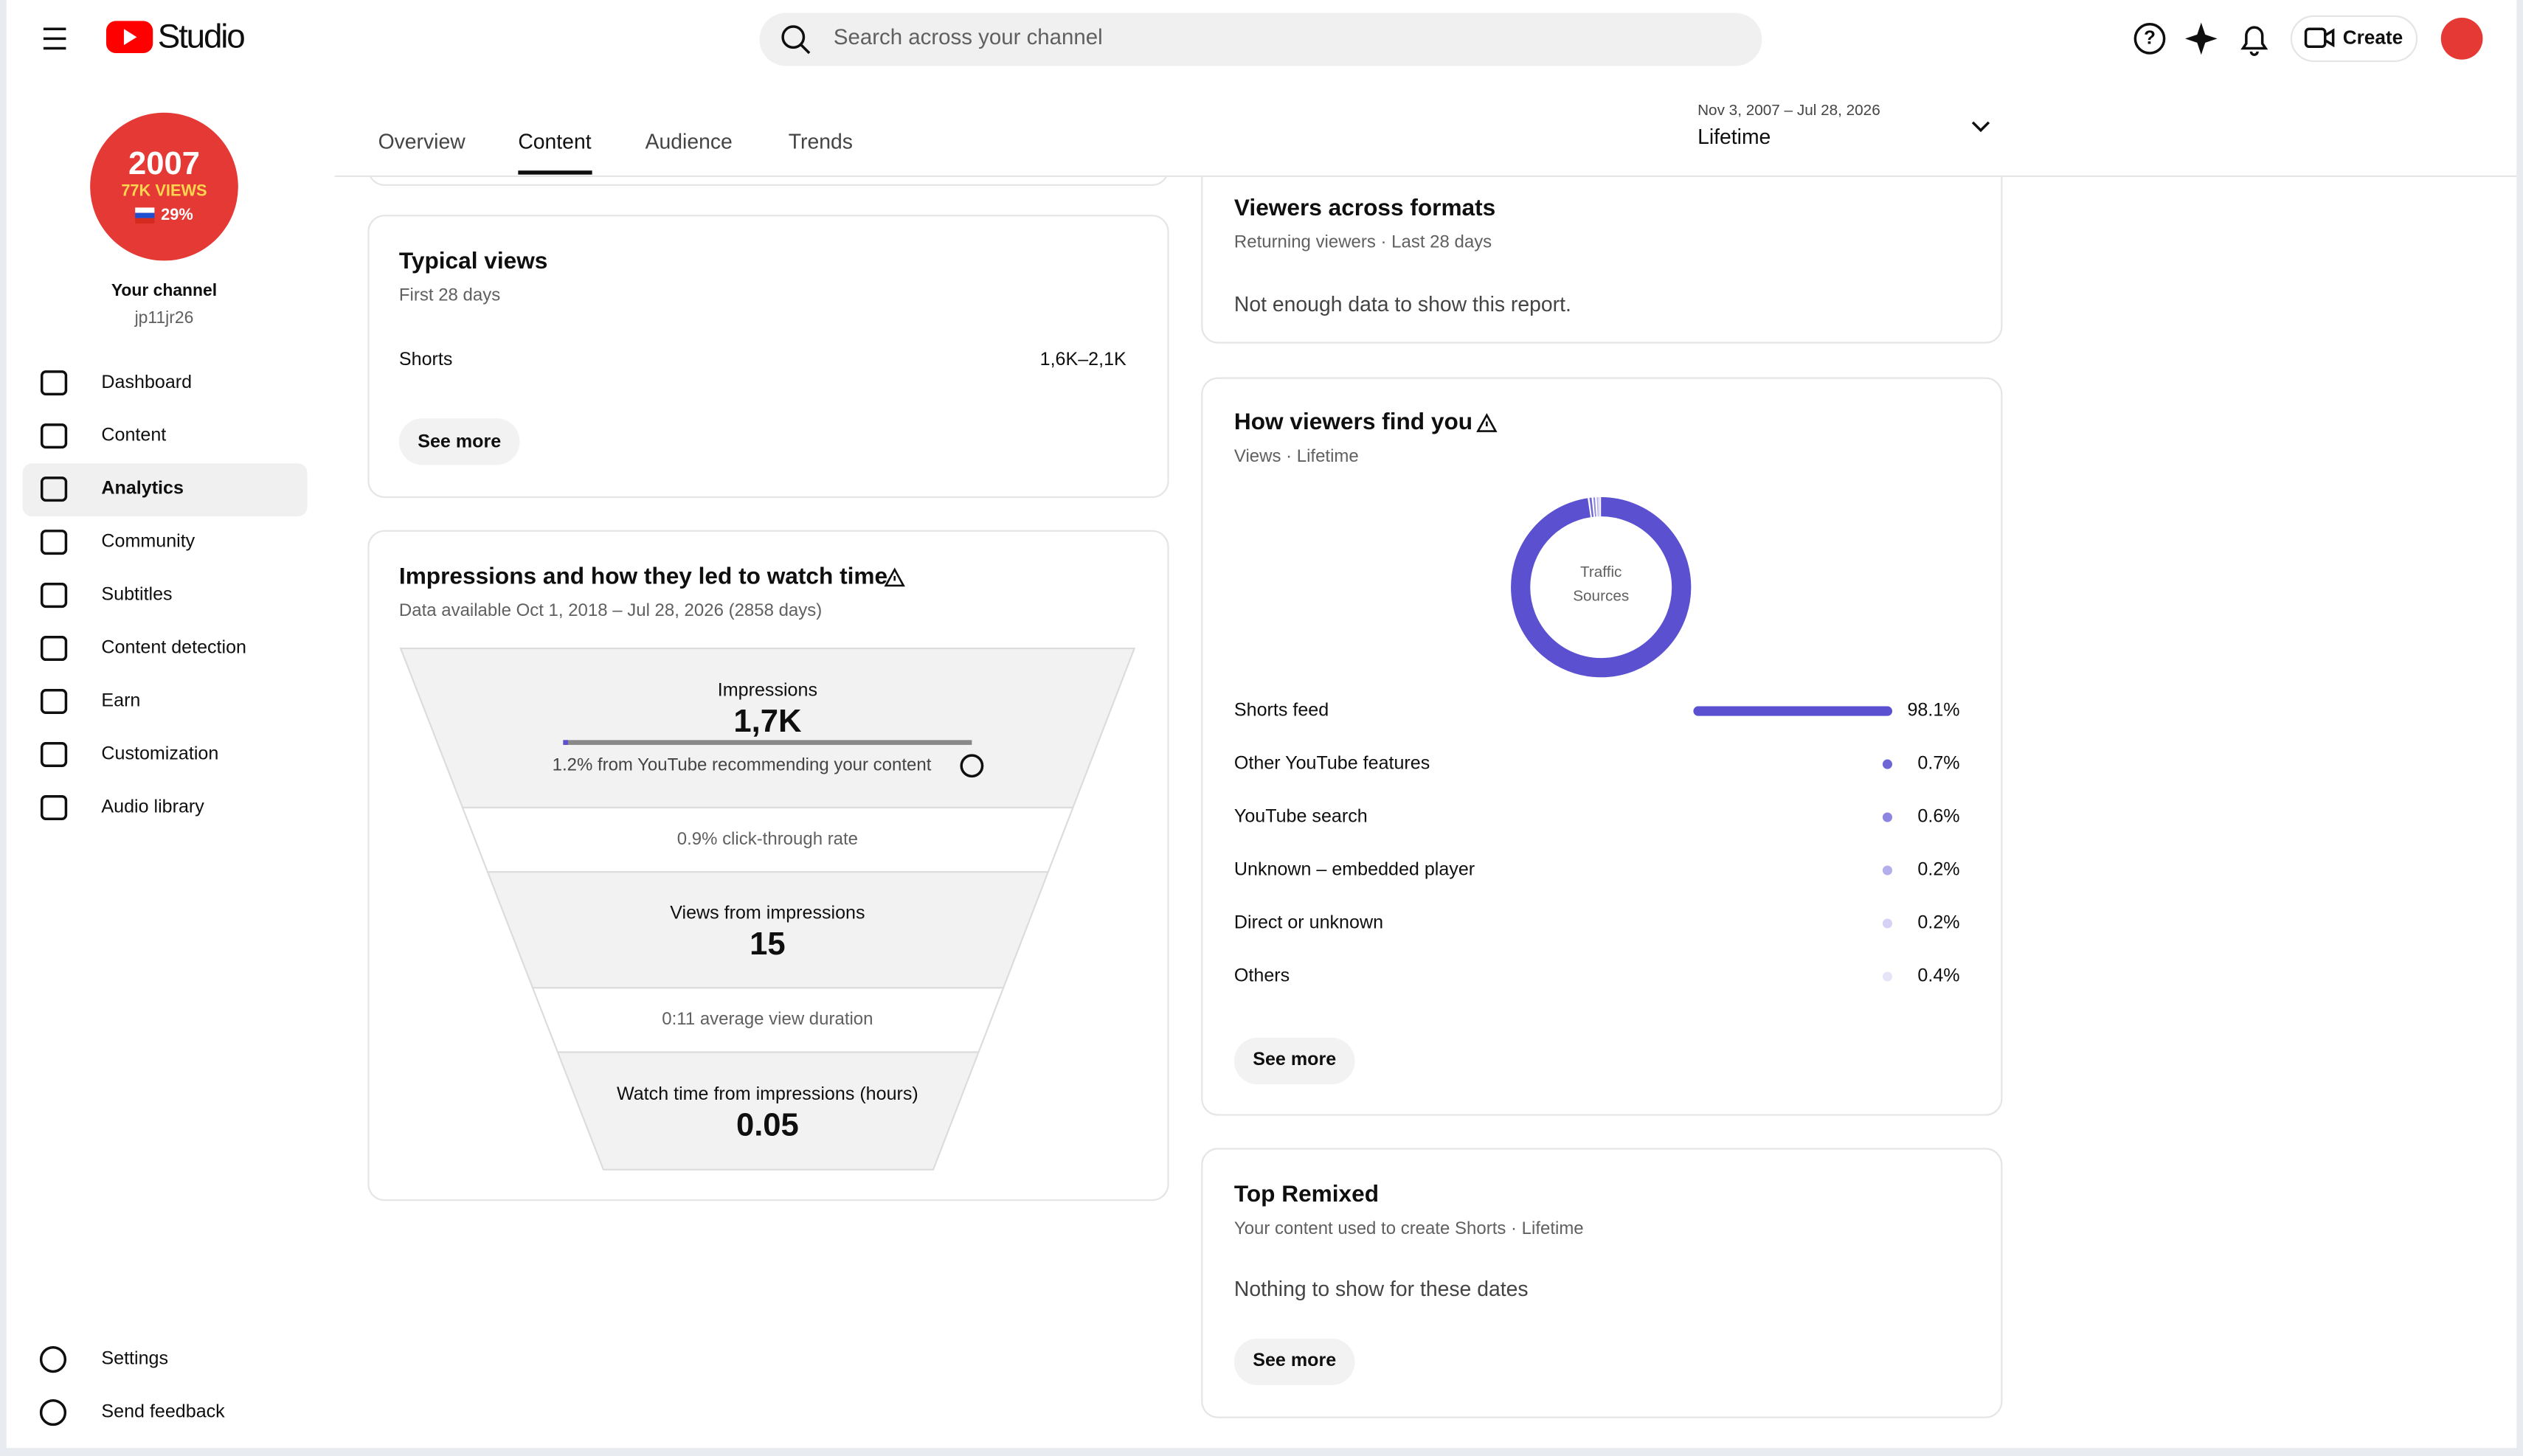  I want to click on create-label: Create, so click(2373, 37).